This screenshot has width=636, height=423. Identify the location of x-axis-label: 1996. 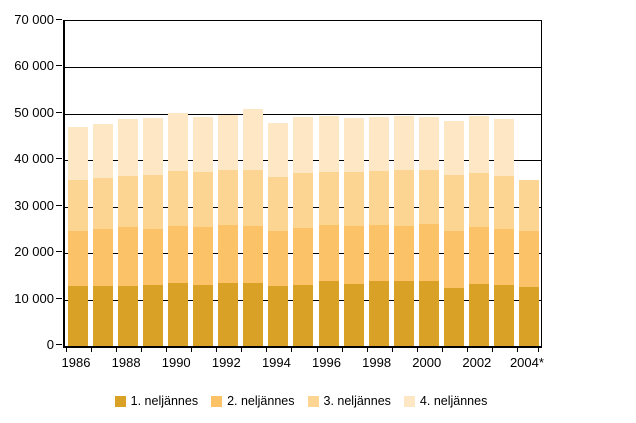
(326, 362).